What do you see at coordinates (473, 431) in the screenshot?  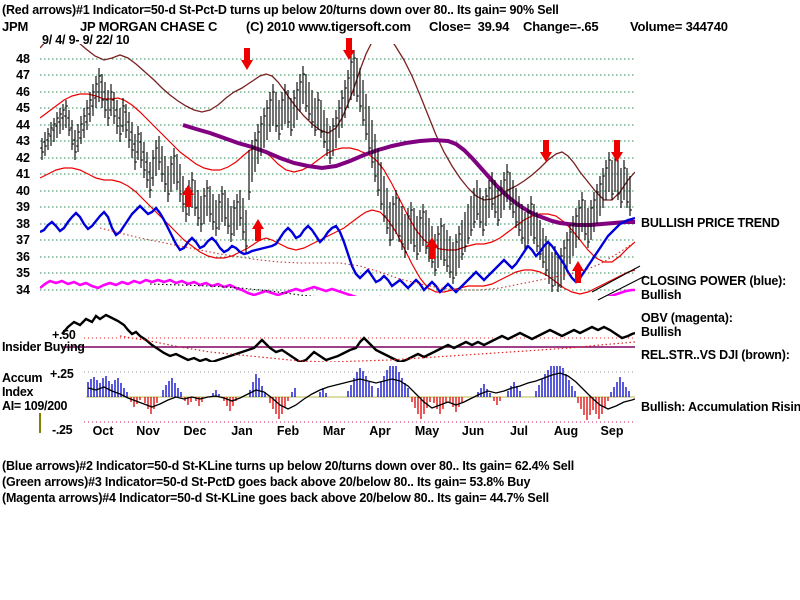 I see `x-axis-label-jun: Jun` at bounding box center [473, 431].